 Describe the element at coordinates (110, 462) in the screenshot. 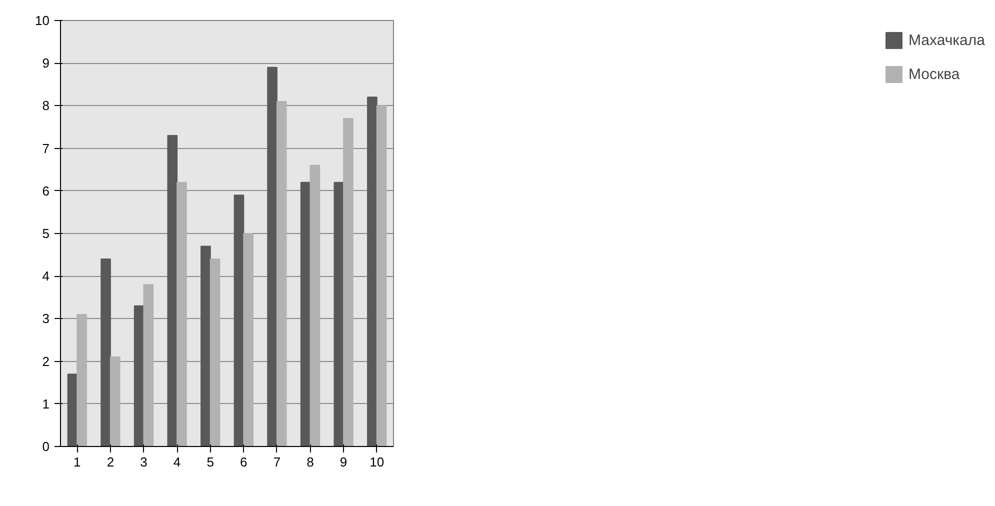

I see `x-tick-label: 2` at that location.